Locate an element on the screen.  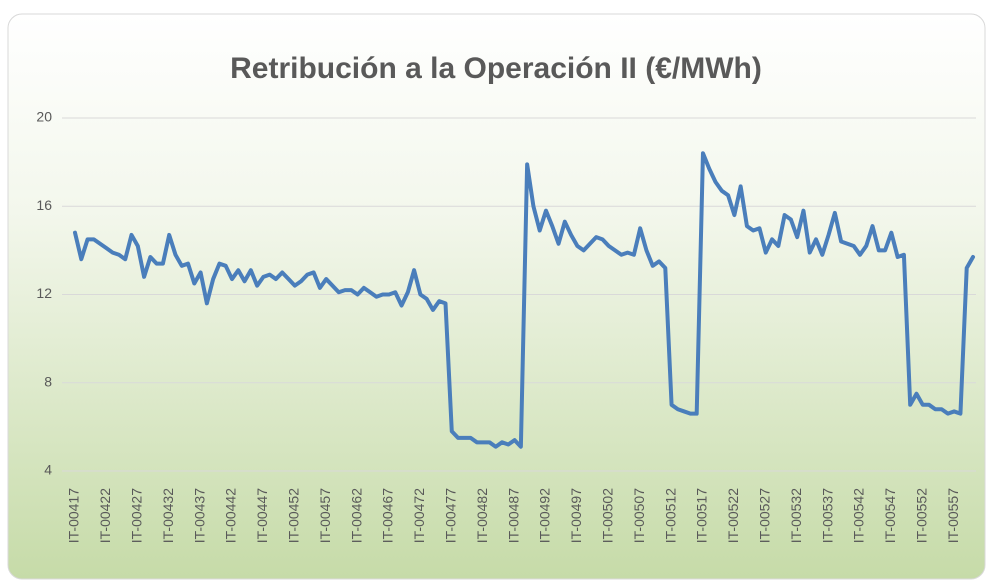
x-tick-label: IT-00437 is located at coordinates (199, 515).